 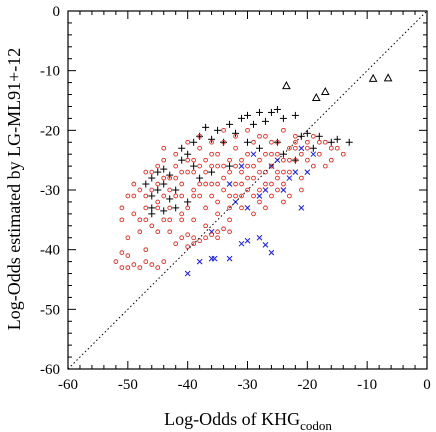 I want to click on x-axis-title: Log-Odds of KHGcodon, so click(x=248, y=420).